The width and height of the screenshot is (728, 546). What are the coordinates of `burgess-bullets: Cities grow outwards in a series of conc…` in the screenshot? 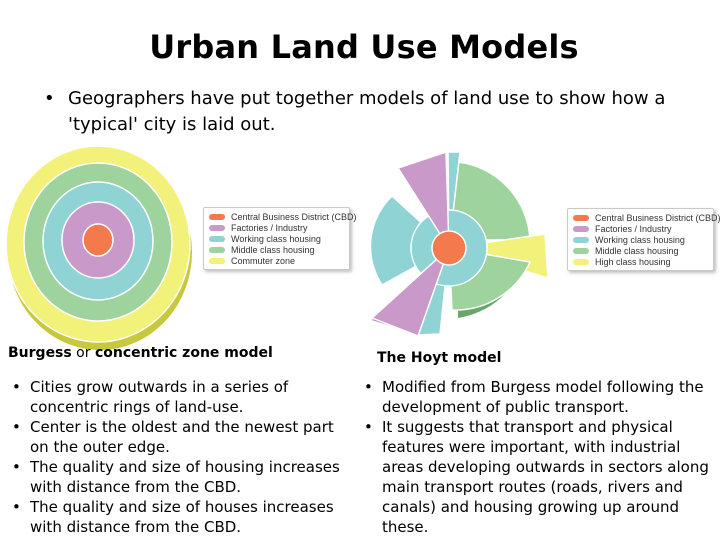 It's located at (178, 457).